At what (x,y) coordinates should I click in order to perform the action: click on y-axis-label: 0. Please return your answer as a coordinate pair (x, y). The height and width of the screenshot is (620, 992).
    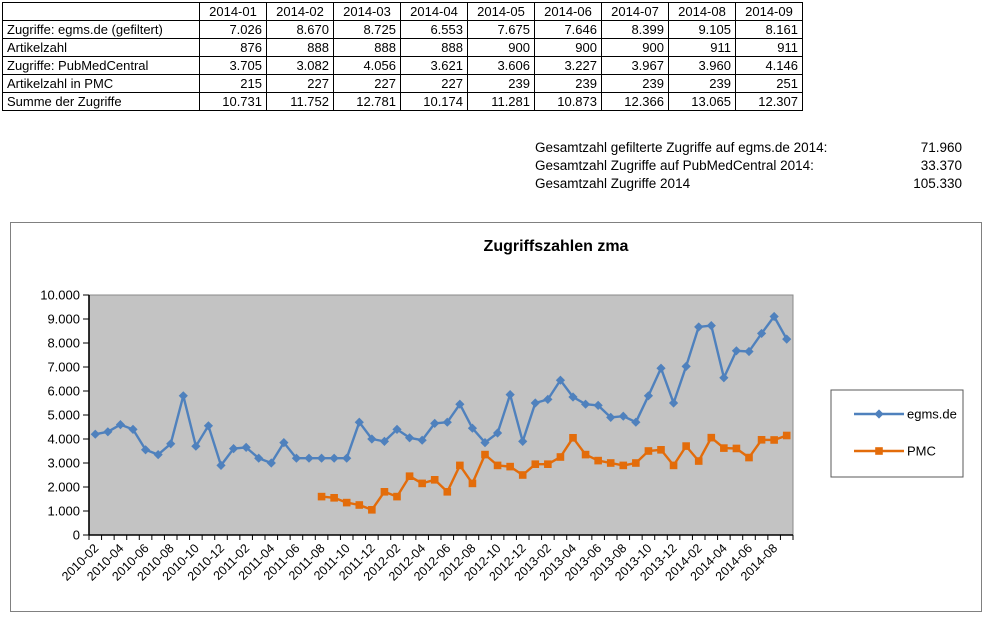
    Looking at the image, I should click on (76, 535).